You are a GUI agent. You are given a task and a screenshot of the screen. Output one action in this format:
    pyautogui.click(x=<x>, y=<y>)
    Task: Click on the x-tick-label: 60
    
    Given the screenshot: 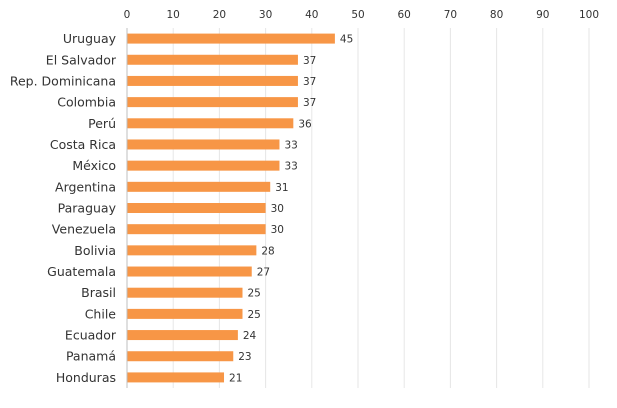 What is the action you would take?
    pyautogui.click(x=404, y=15)
    